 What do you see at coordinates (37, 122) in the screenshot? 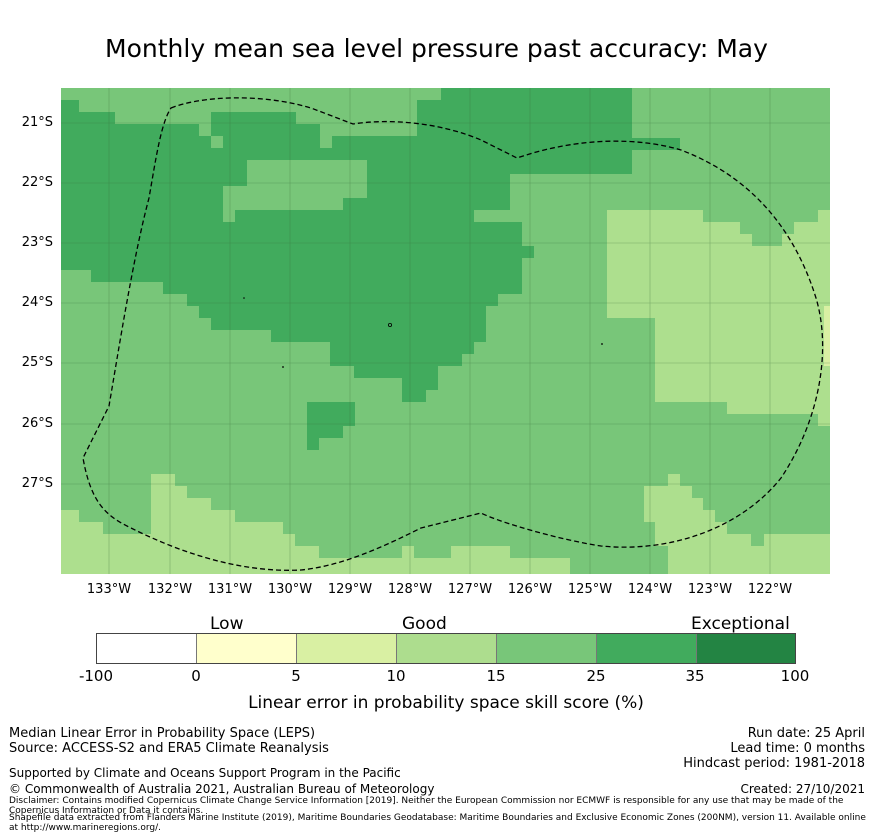
I see `lat-label: 21°S` at bounding box center [37, 122].